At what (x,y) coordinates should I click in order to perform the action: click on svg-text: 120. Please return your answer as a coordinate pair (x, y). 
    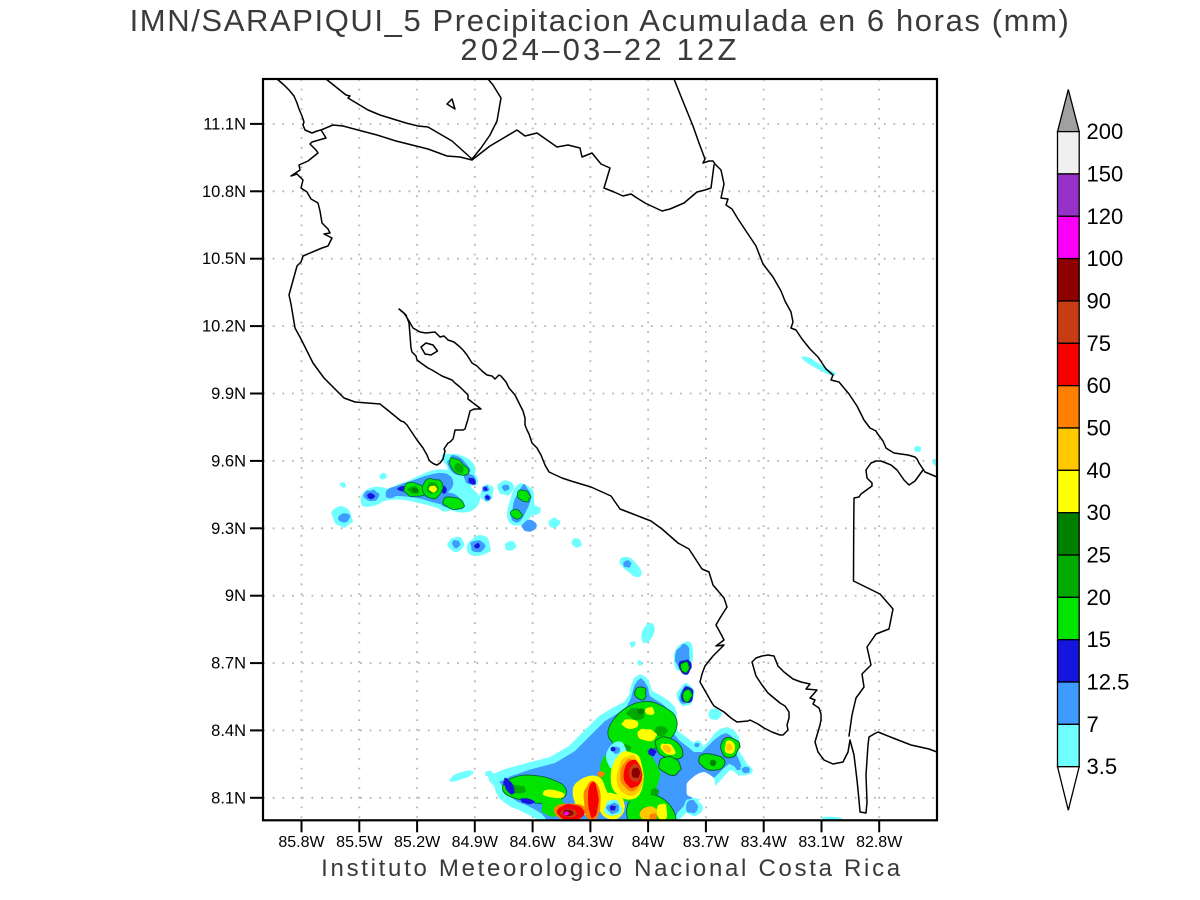
    Looking at the image, I should click on (1105, 216).